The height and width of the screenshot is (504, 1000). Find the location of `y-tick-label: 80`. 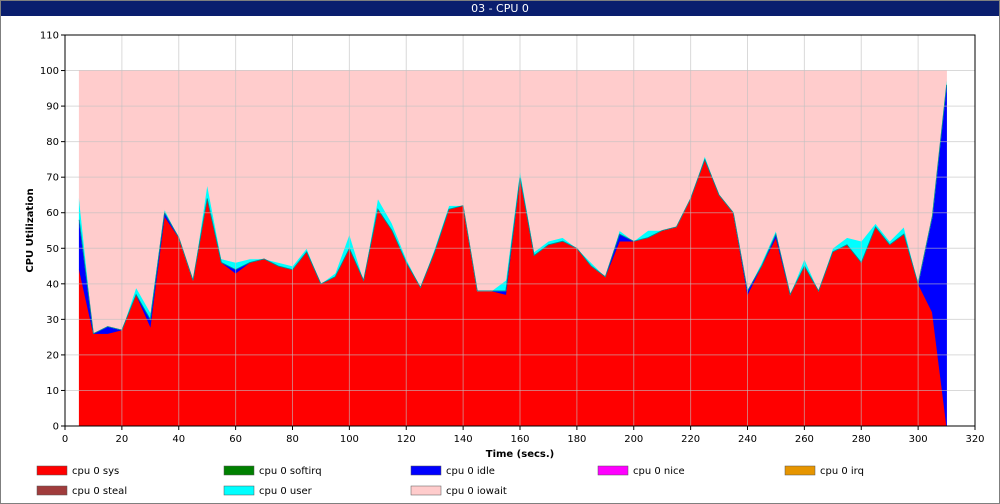

y-tick-label: 80 is located at coordinates (52, 142).